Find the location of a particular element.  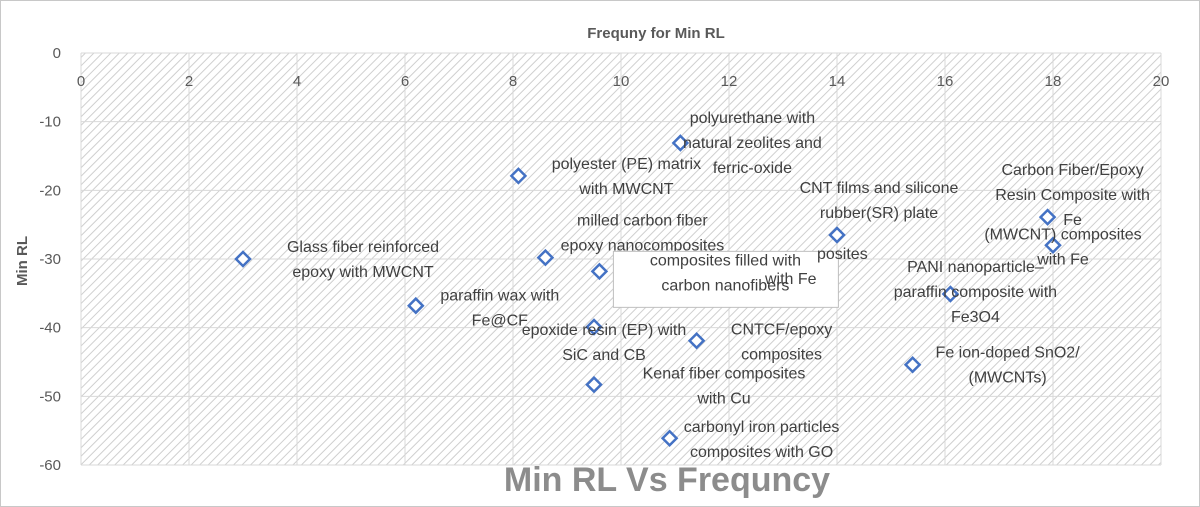

data-label: natural zeolites and is located at coordinates (752, 143).